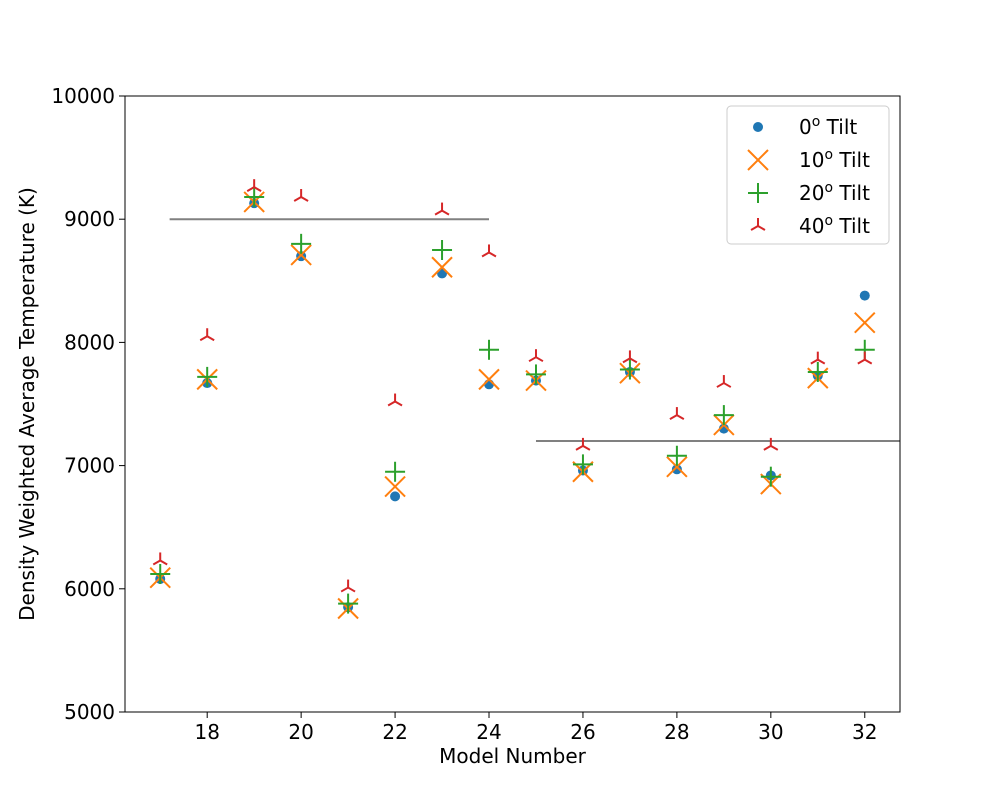 This screenshot has height=800, width=1000. I want to click on y-axis-ticks: 5000 6000 7000 8000 9000 10000, so click(88, 404).